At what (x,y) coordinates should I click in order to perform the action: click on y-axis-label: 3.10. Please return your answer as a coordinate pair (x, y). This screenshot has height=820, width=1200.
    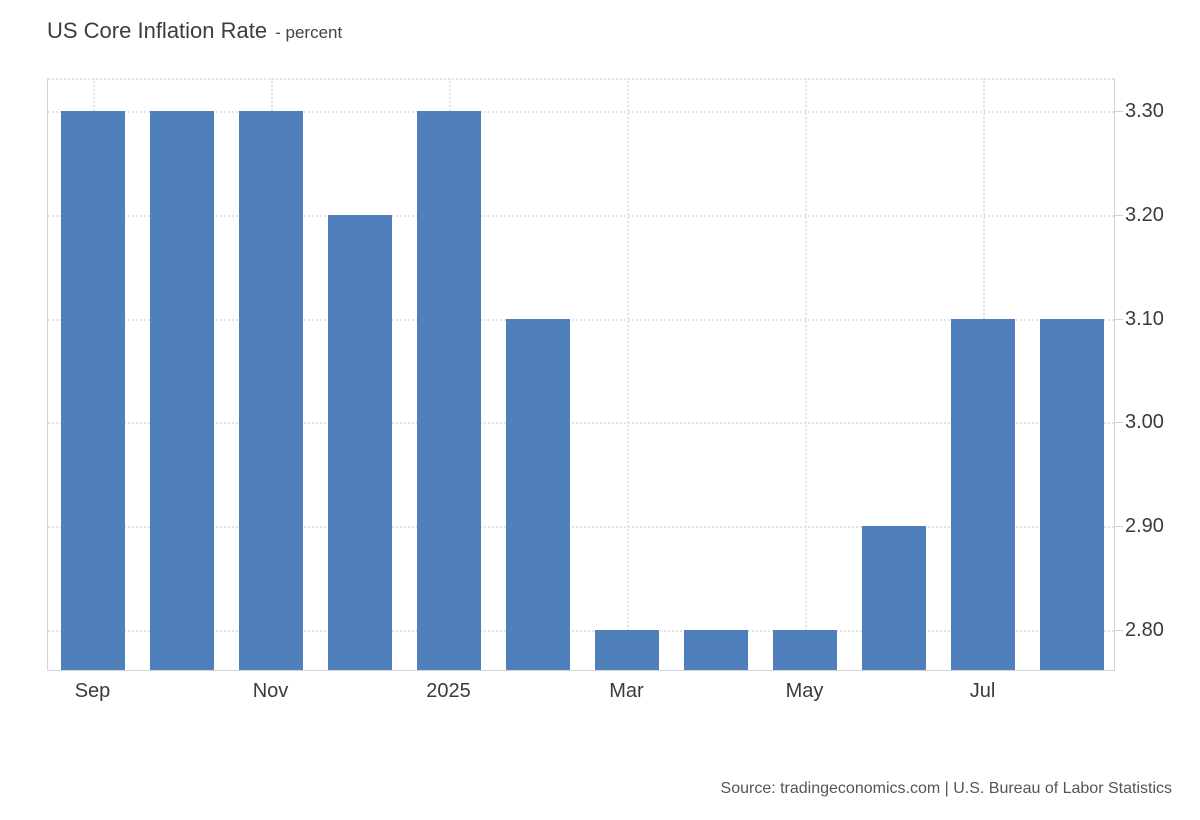
    Looking at the image, I should click on (1144, 318).